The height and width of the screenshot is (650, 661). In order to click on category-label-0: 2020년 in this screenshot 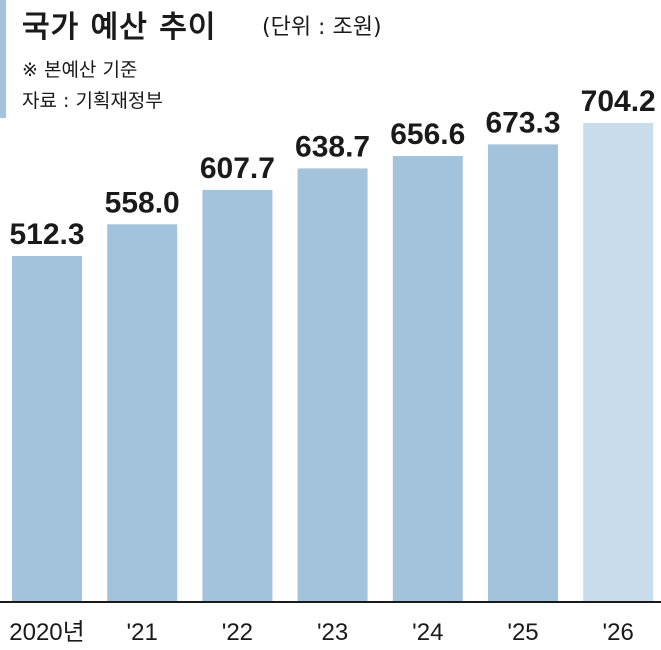, I will do `click(46, 632)`.